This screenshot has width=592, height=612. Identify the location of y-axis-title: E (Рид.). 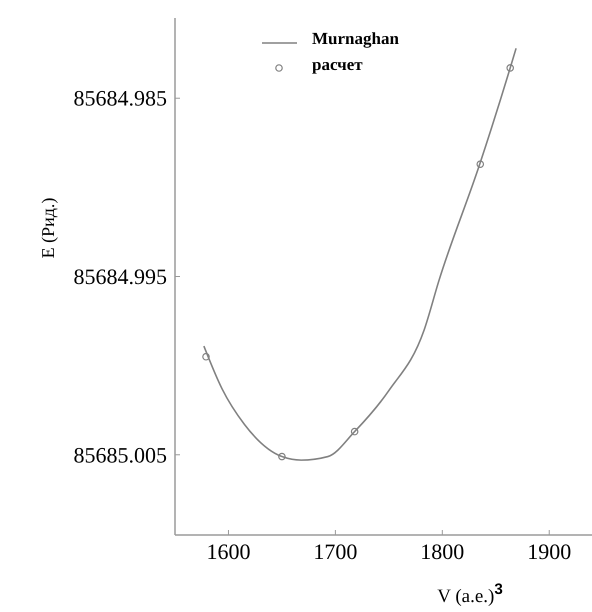
(48, 228).